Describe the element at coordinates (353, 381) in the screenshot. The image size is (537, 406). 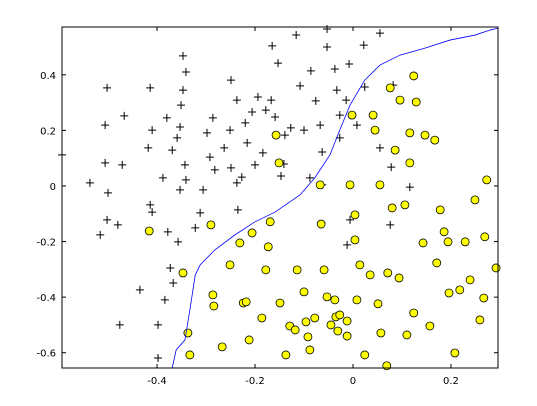
I see `x-tick-label: 0` at that location.